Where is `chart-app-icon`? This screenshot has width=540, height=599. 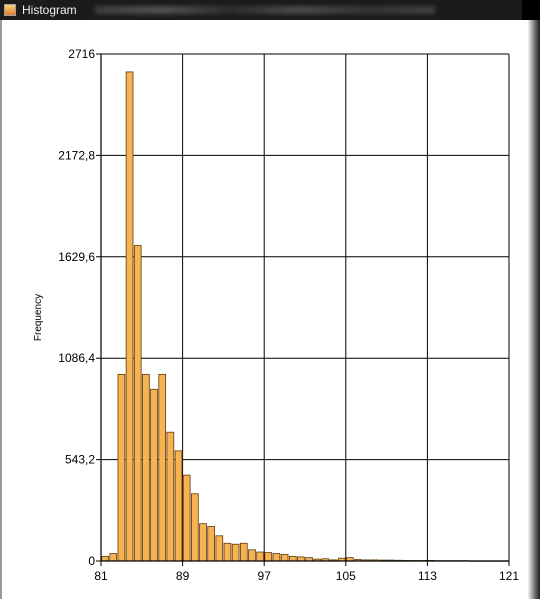 chart-app-icon is located at coordinates (10, 10).